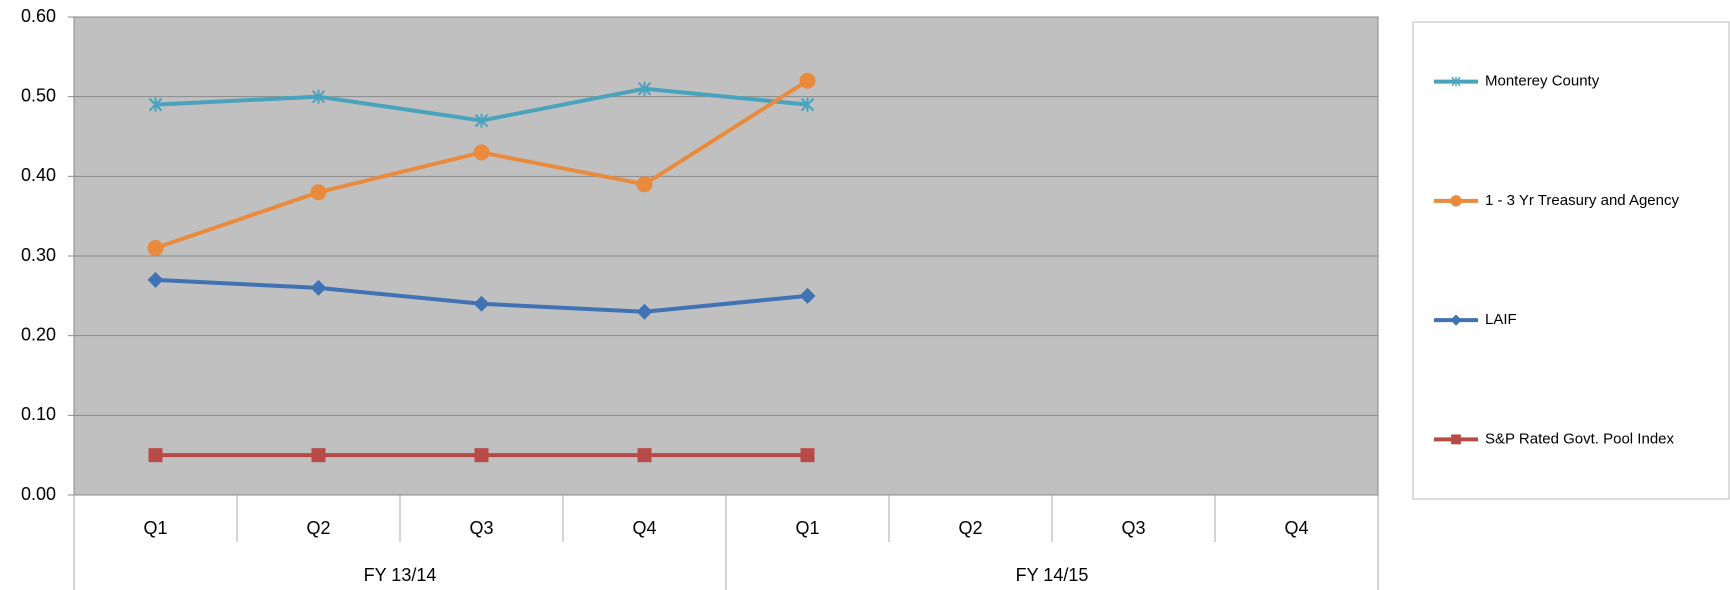 The height and width of the screenshot is (590, 1730). What do you see at coordinates (38, 16) in the screenshot?
I see `y-tick-label: 0.60` at bounding box center [38, 16].